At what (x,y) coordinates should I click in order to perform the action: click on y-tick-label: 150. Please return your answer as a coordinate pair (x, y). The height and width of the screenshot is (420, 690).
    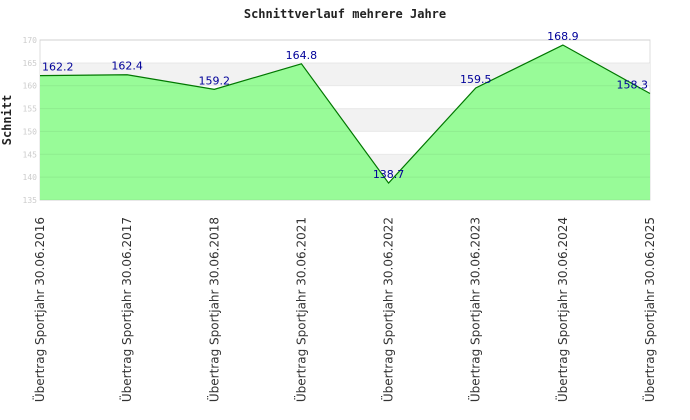
    Looking at the image, I should click on (30, 131).